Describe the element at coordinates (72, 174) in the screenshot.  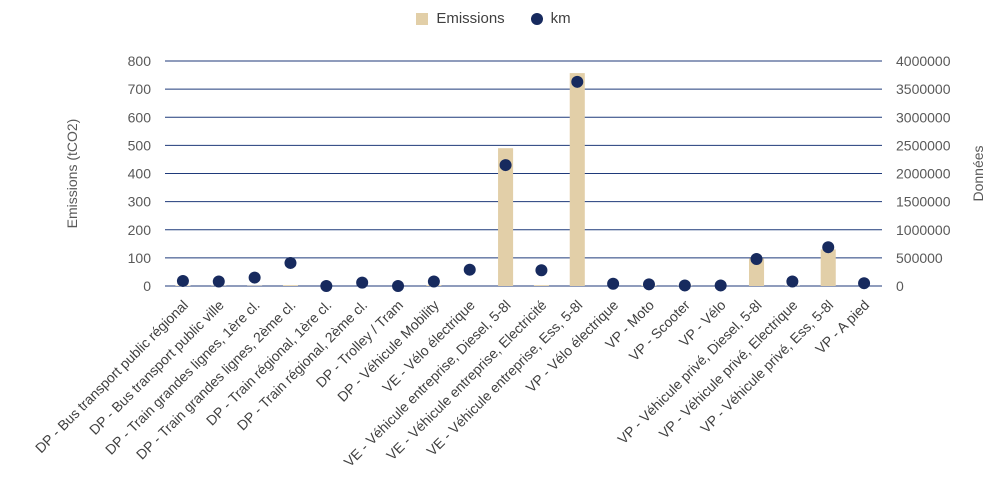
I see `y-axis-title: Emissions (tCO2)` at that location.